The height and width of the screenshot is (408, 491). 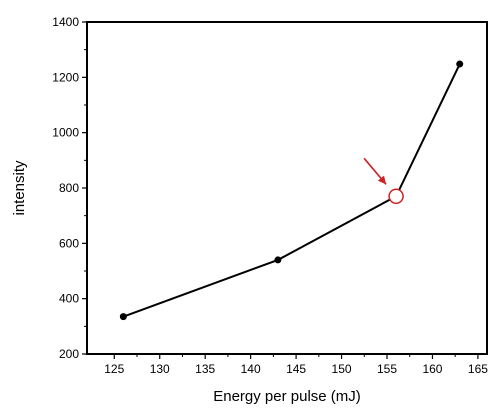 What do you see at coordinates (69, 354) in the screenshot?
I see `y-tick-label: 200` at bounding box center [69, 354].